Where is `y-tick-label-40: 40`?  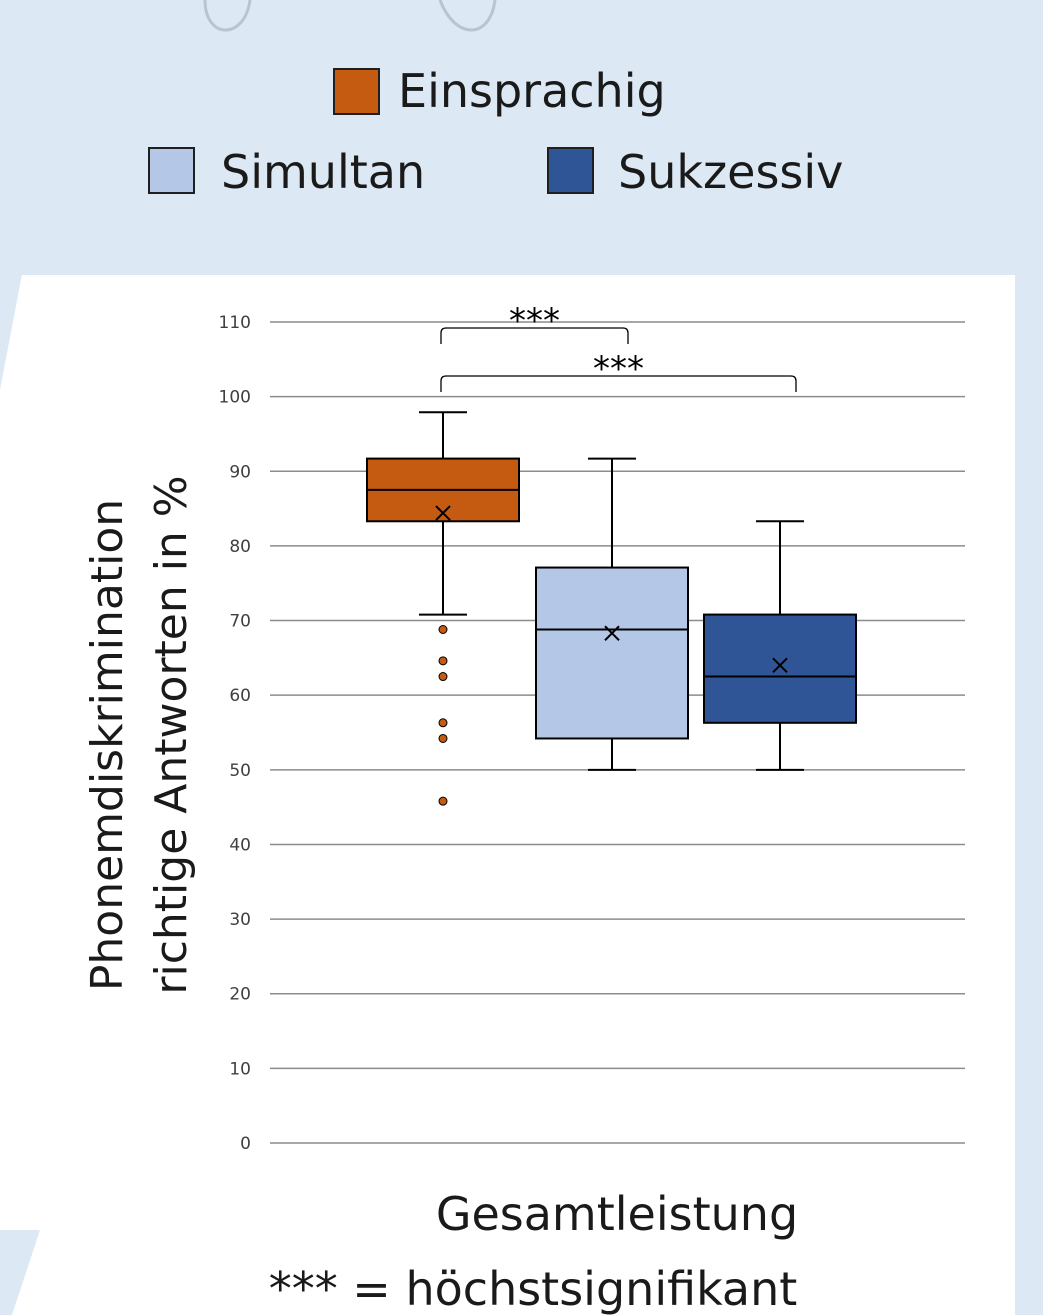
y-tick-label-40: 40 is located at coordinates (240, 845).